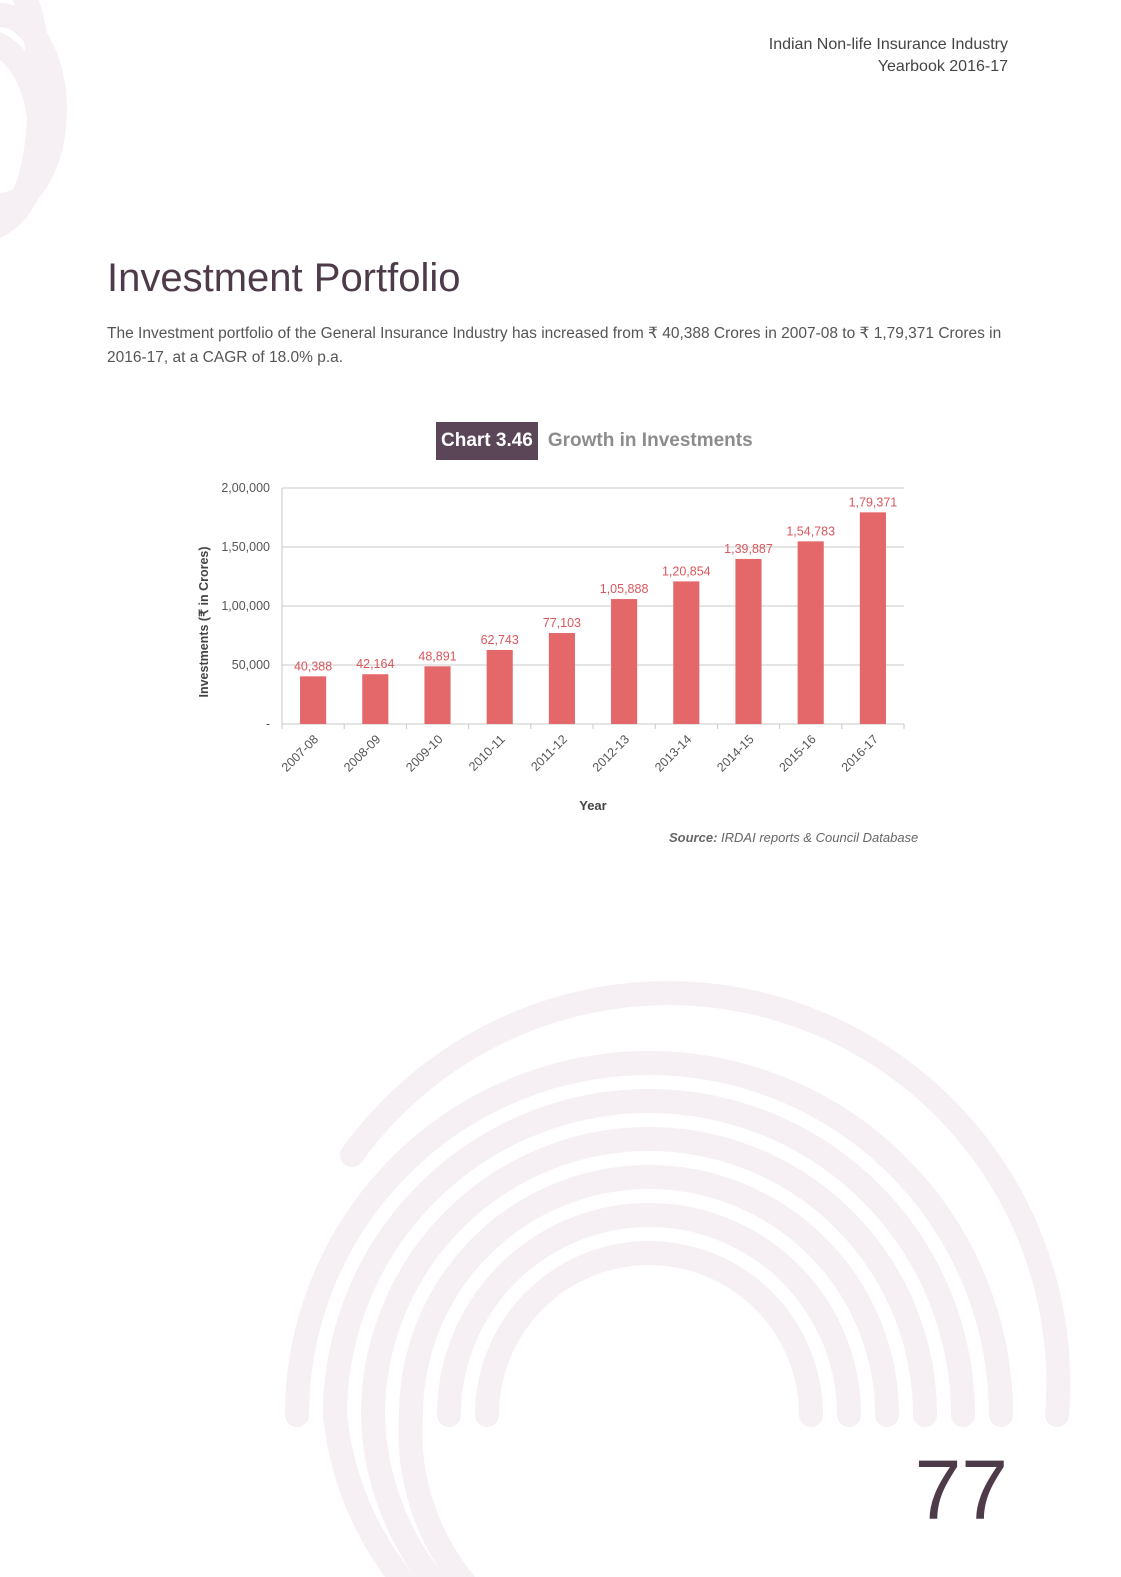 The width and height of the screenshot is (1121, 1577). I want to click on page-number: 77, so click(961, 1490).